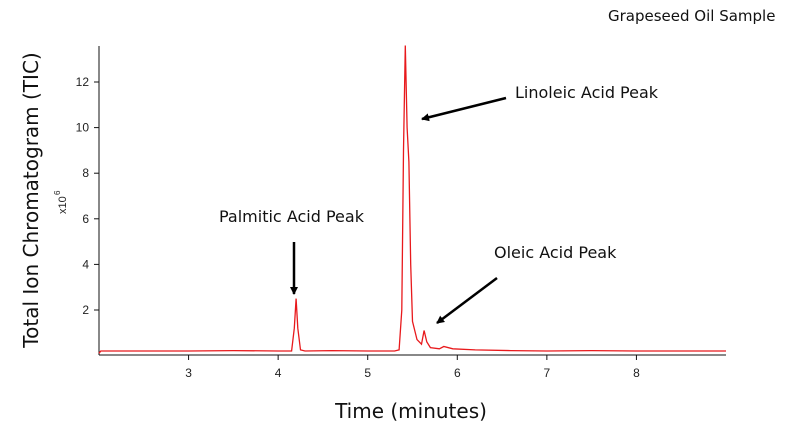  What do you see at coordinates (85, 264) in the screenshot?
I see `y-tick-label: 4` at bounding box center [85, 264].